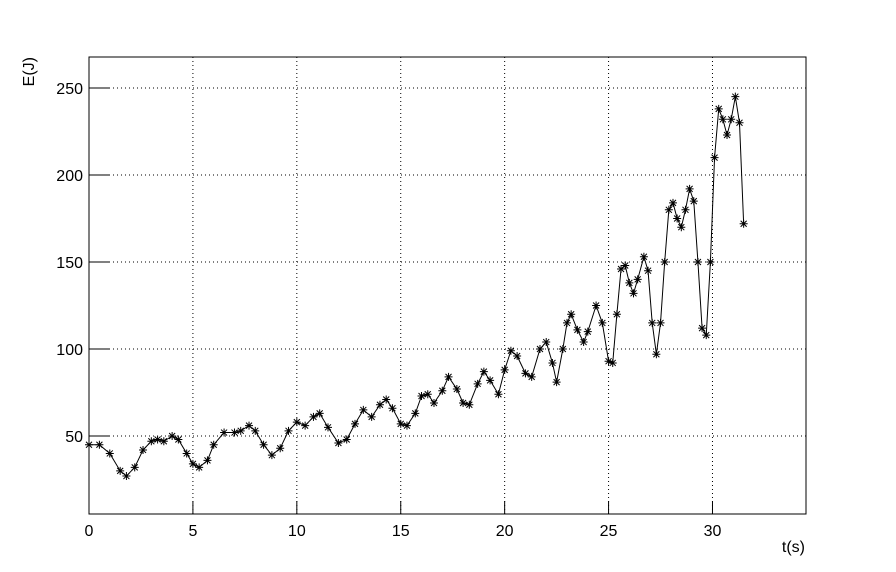  I want to click on y-tick-label: 50, so click(74, 437).